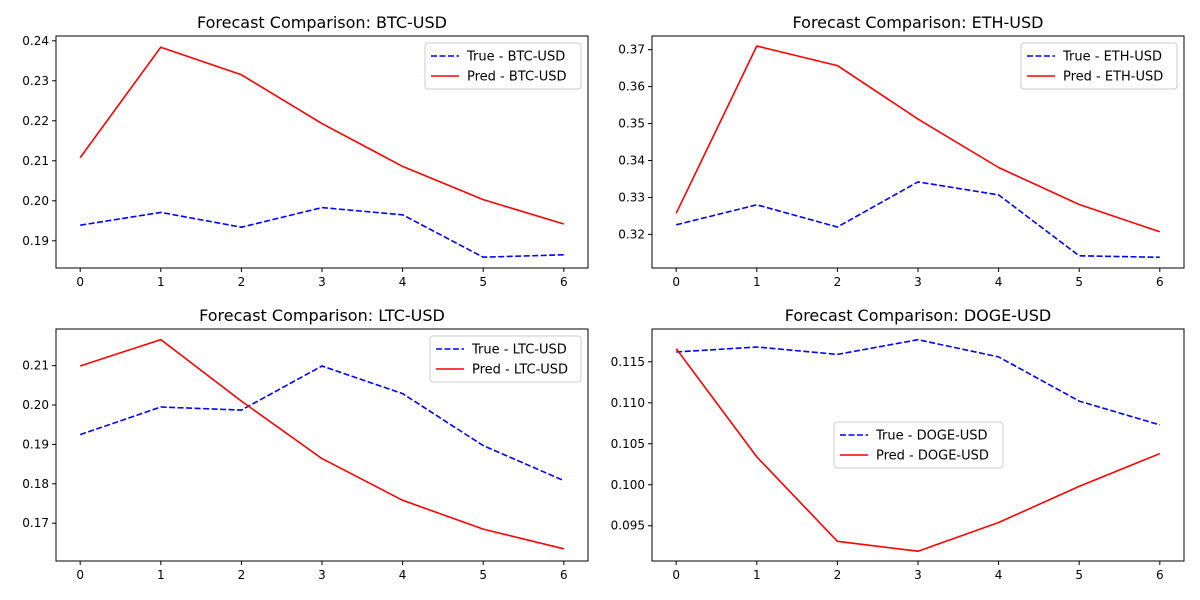 The height and width of the screenshot is (600, 1200). I want to click on y-tick-label-ltc-4: 0.21, so click(35, 366).